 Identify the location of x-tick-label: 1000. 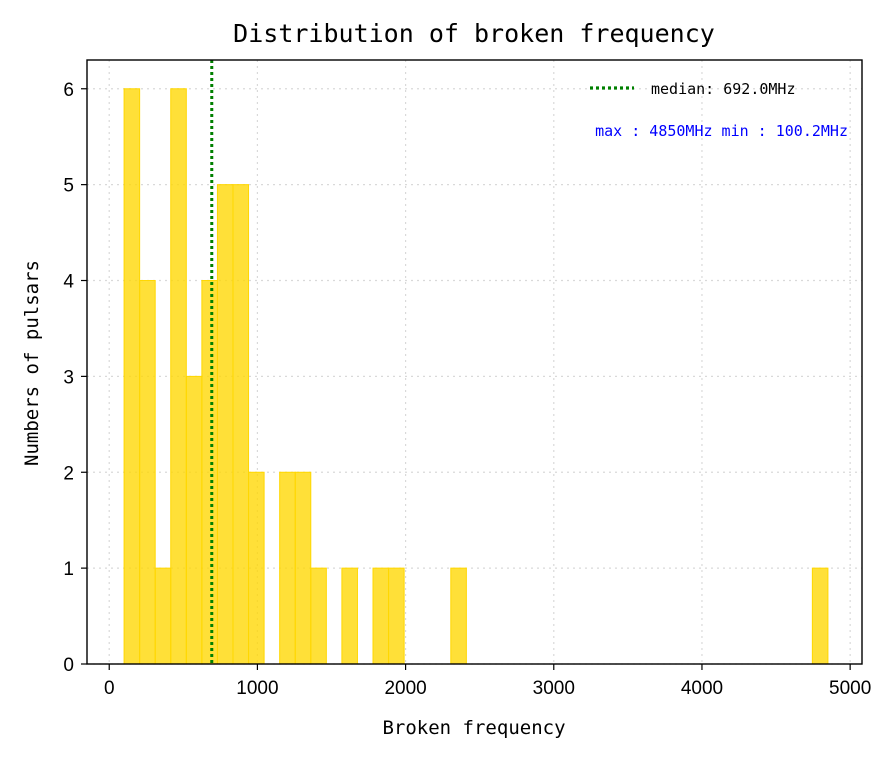
(257, 688).